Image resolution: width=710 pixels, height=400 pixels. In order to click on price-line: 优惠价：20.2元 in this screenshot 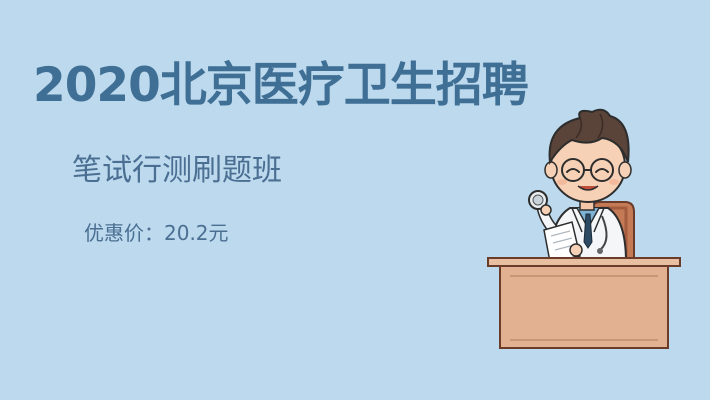, I will do `click(156, 233)`.